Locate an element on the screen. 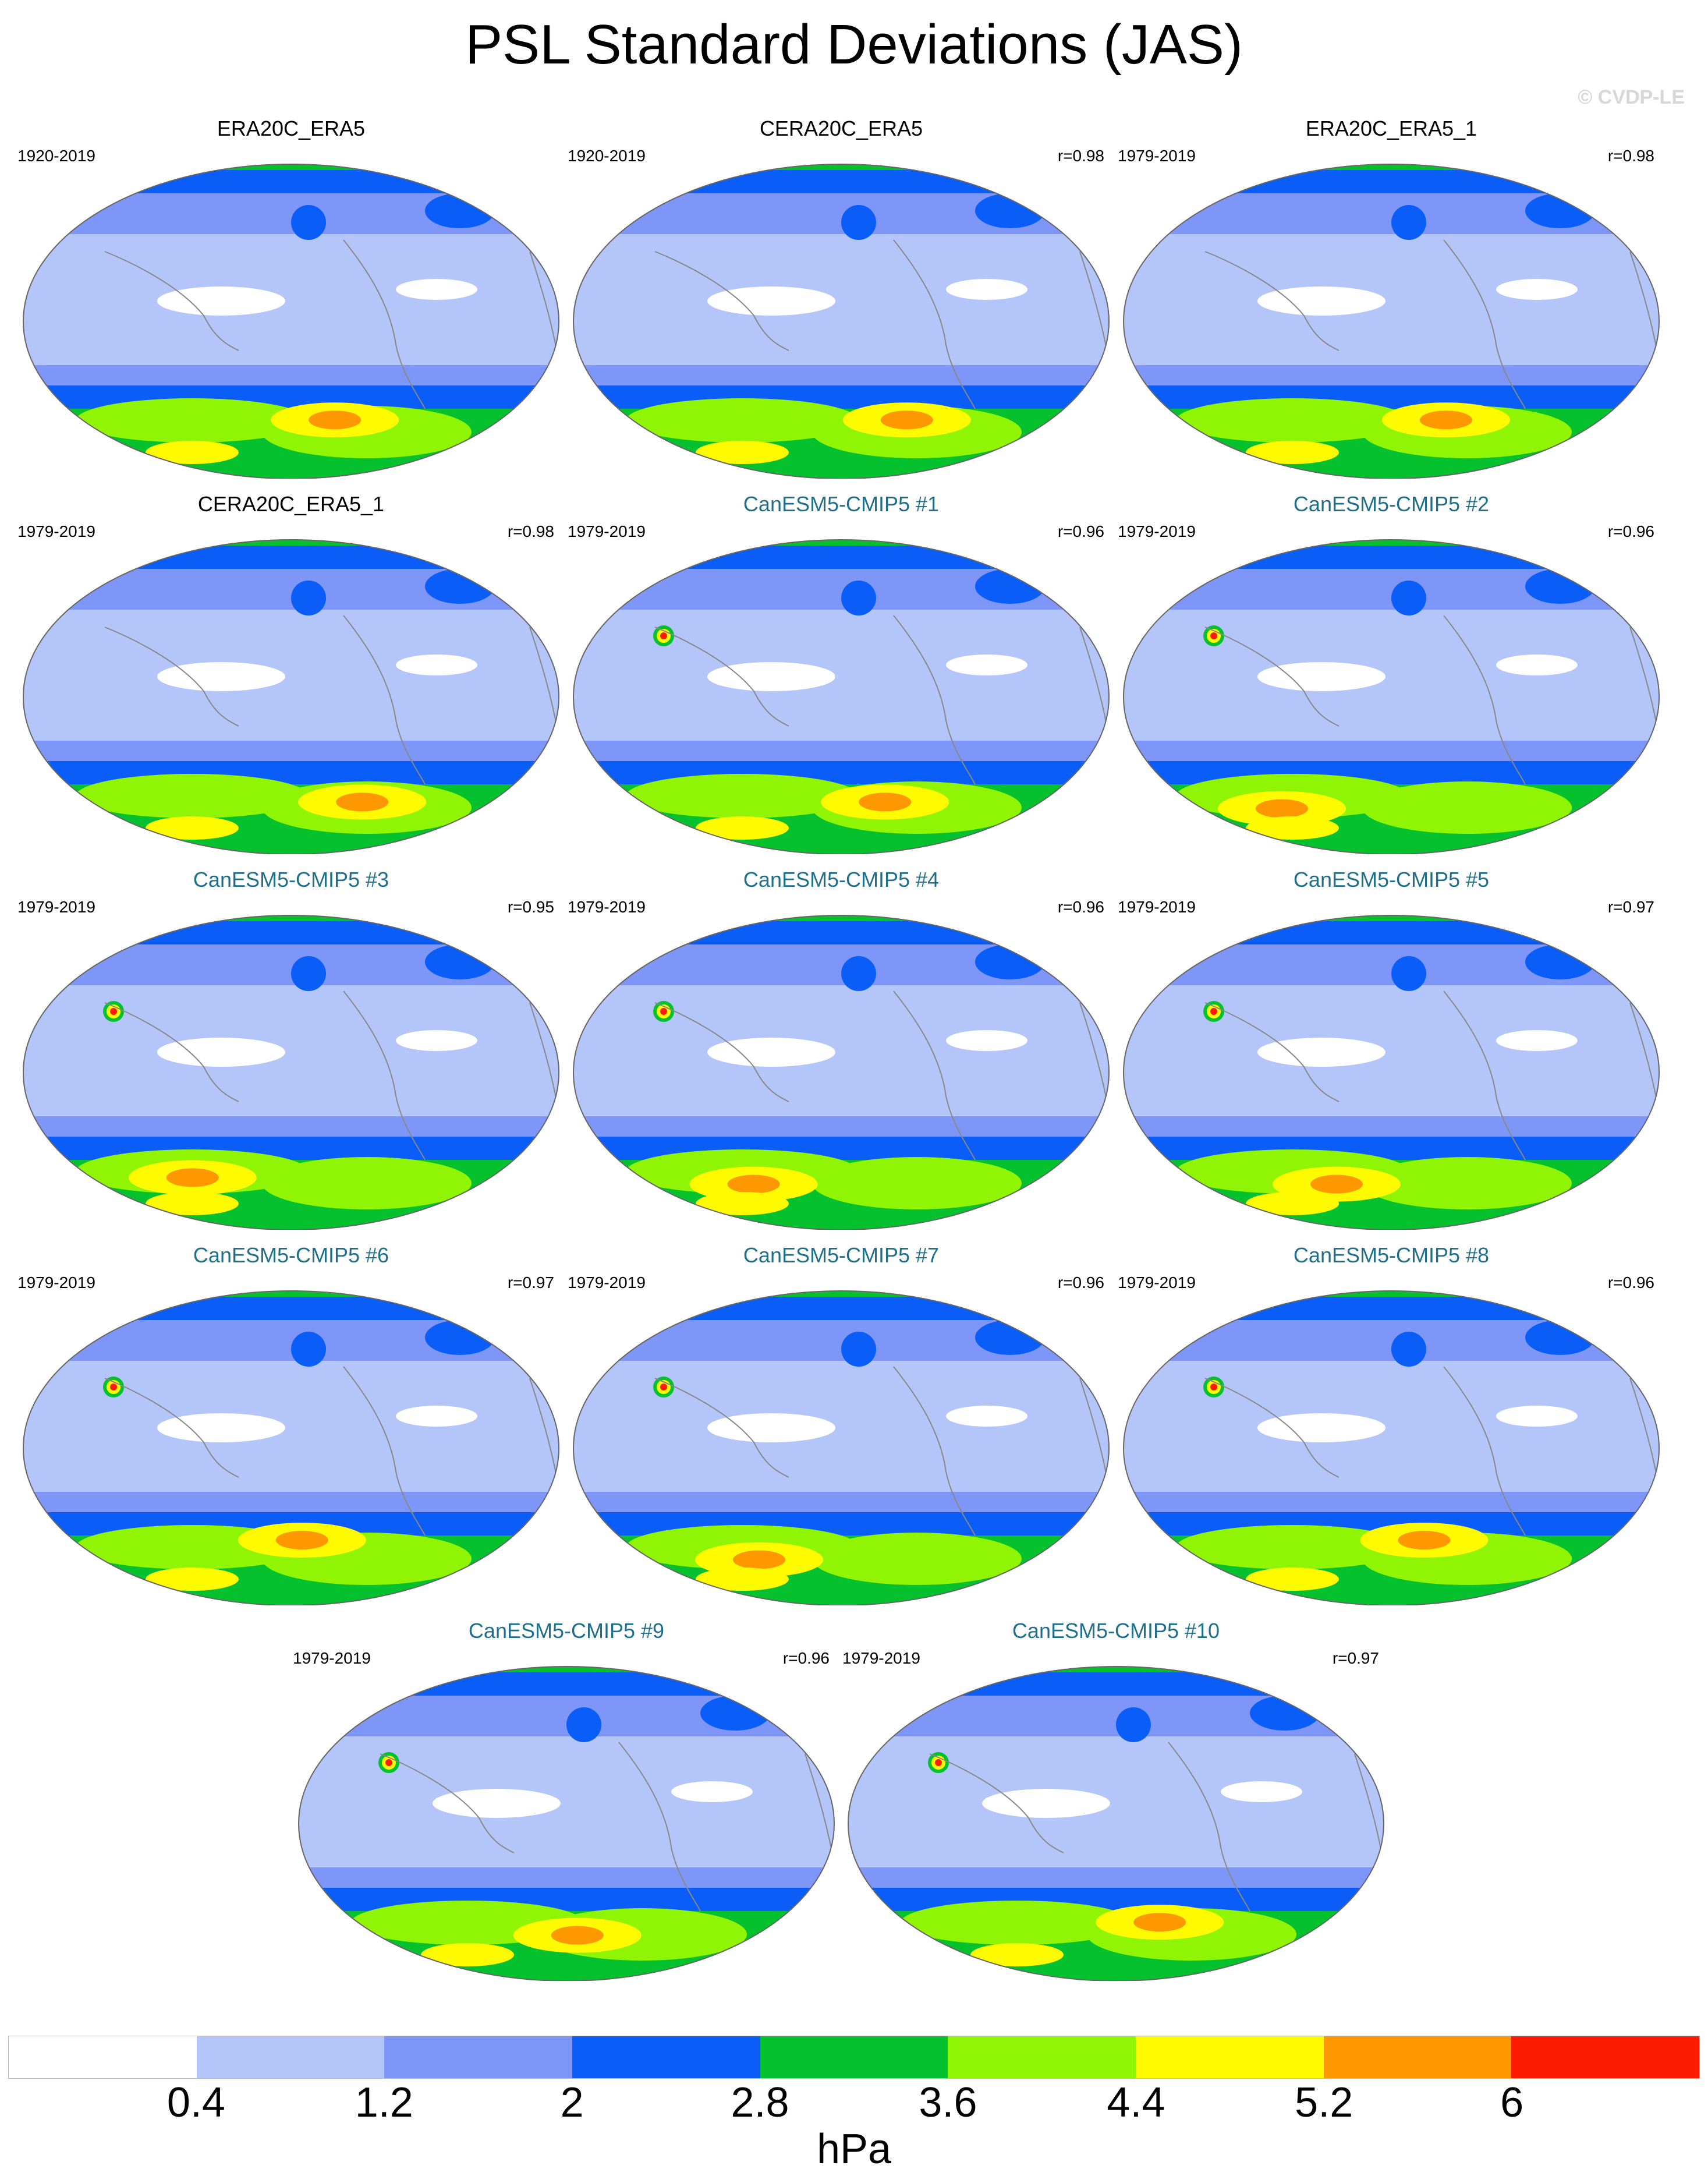 This screenshot has height=2183, width=1708. panel-title: CanESM5-CMIP5 #9 is located at coordinates (566, 1631).